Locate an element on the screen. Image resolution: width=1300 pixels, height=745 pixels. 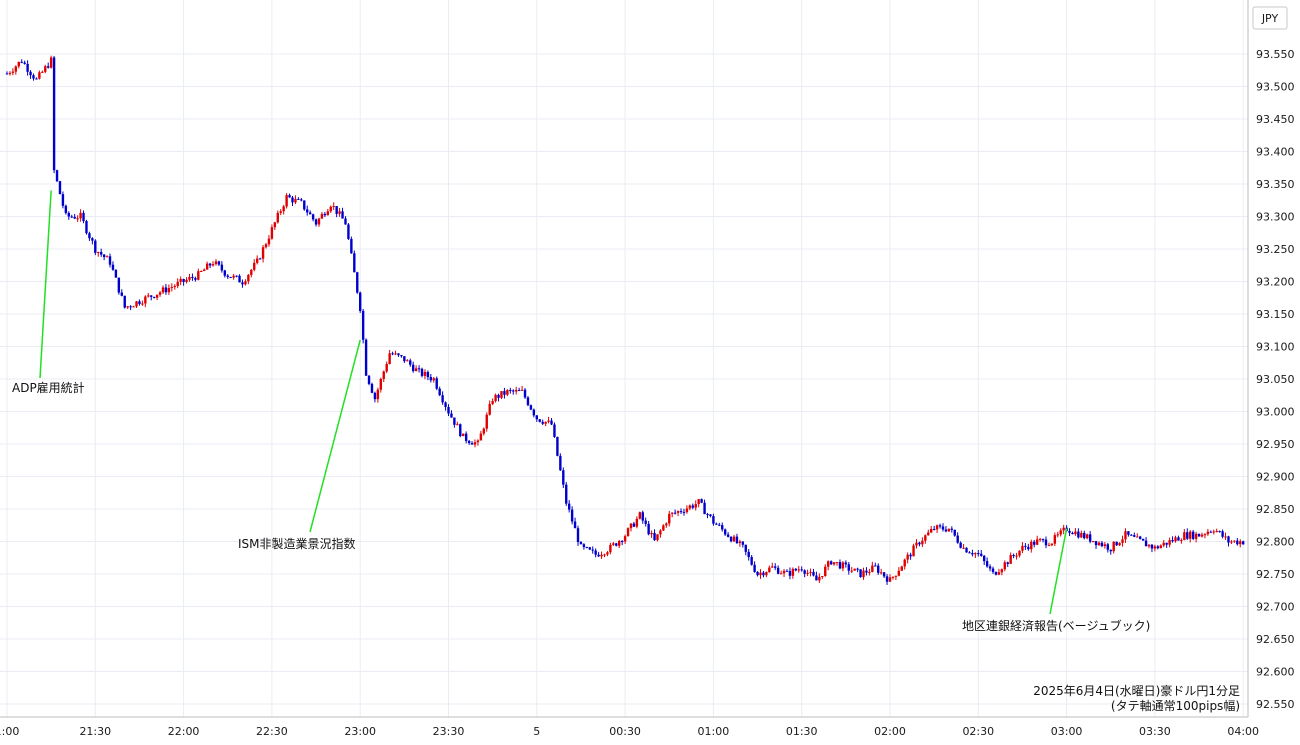
currency-badge: JPY is located at coordinates (1270, 18).